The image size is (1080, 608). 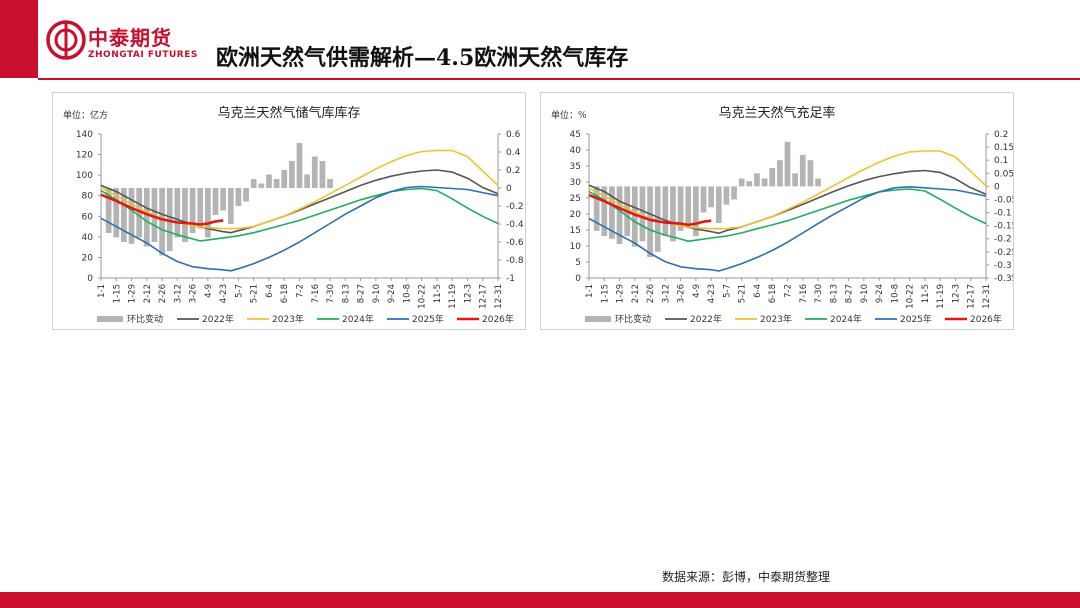 What do you see at coordinates (484, 296) in the screenshot?
I see `x-tick-label: 12-17` at bounding box center [484, 296].